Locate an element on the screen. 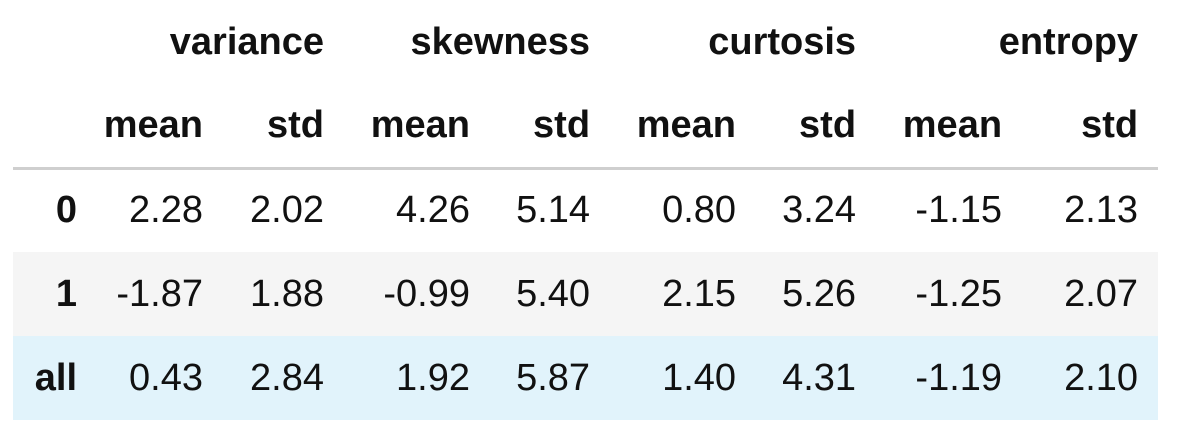 This screenshot has width=1182, height=424. row-index-label: 0 is located at coordinates (66, 210).